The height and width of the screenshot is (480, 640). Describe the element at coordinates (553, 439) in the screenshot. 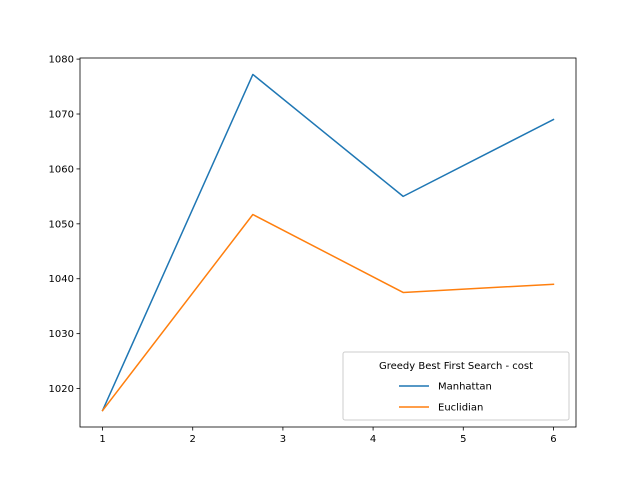

I see `x-tick-label: 6` at that location.